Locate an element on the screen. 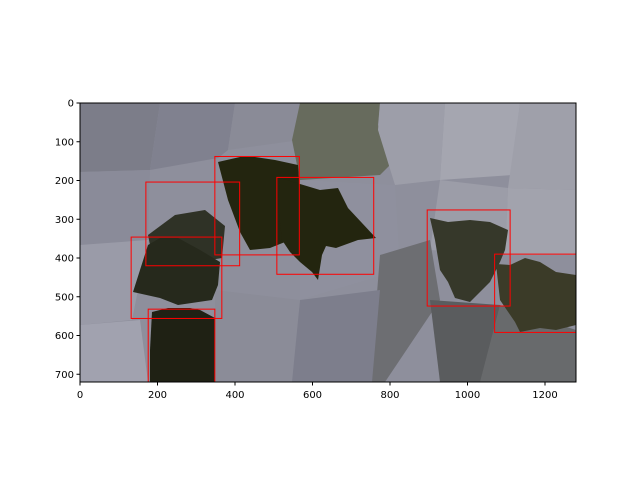  x-axis: 0 200 400 600 800 1000 1200 is located at coordinates (317, 391).